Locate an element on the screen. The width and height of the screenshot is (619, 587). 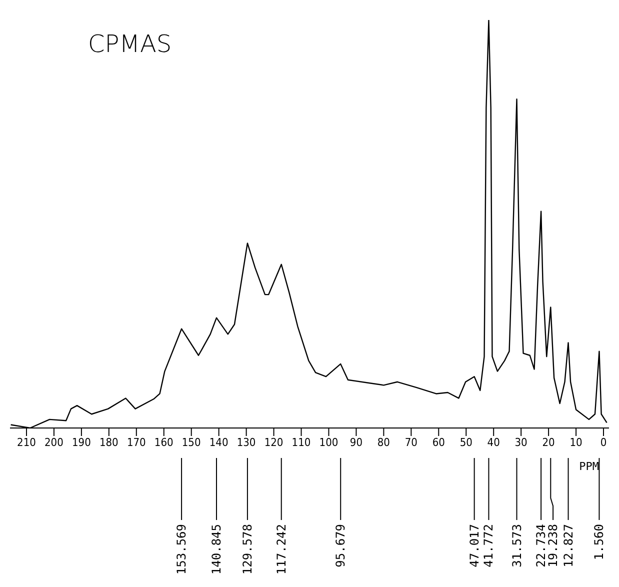
x-tick-label: 100 is located at coordinates (328, 442).